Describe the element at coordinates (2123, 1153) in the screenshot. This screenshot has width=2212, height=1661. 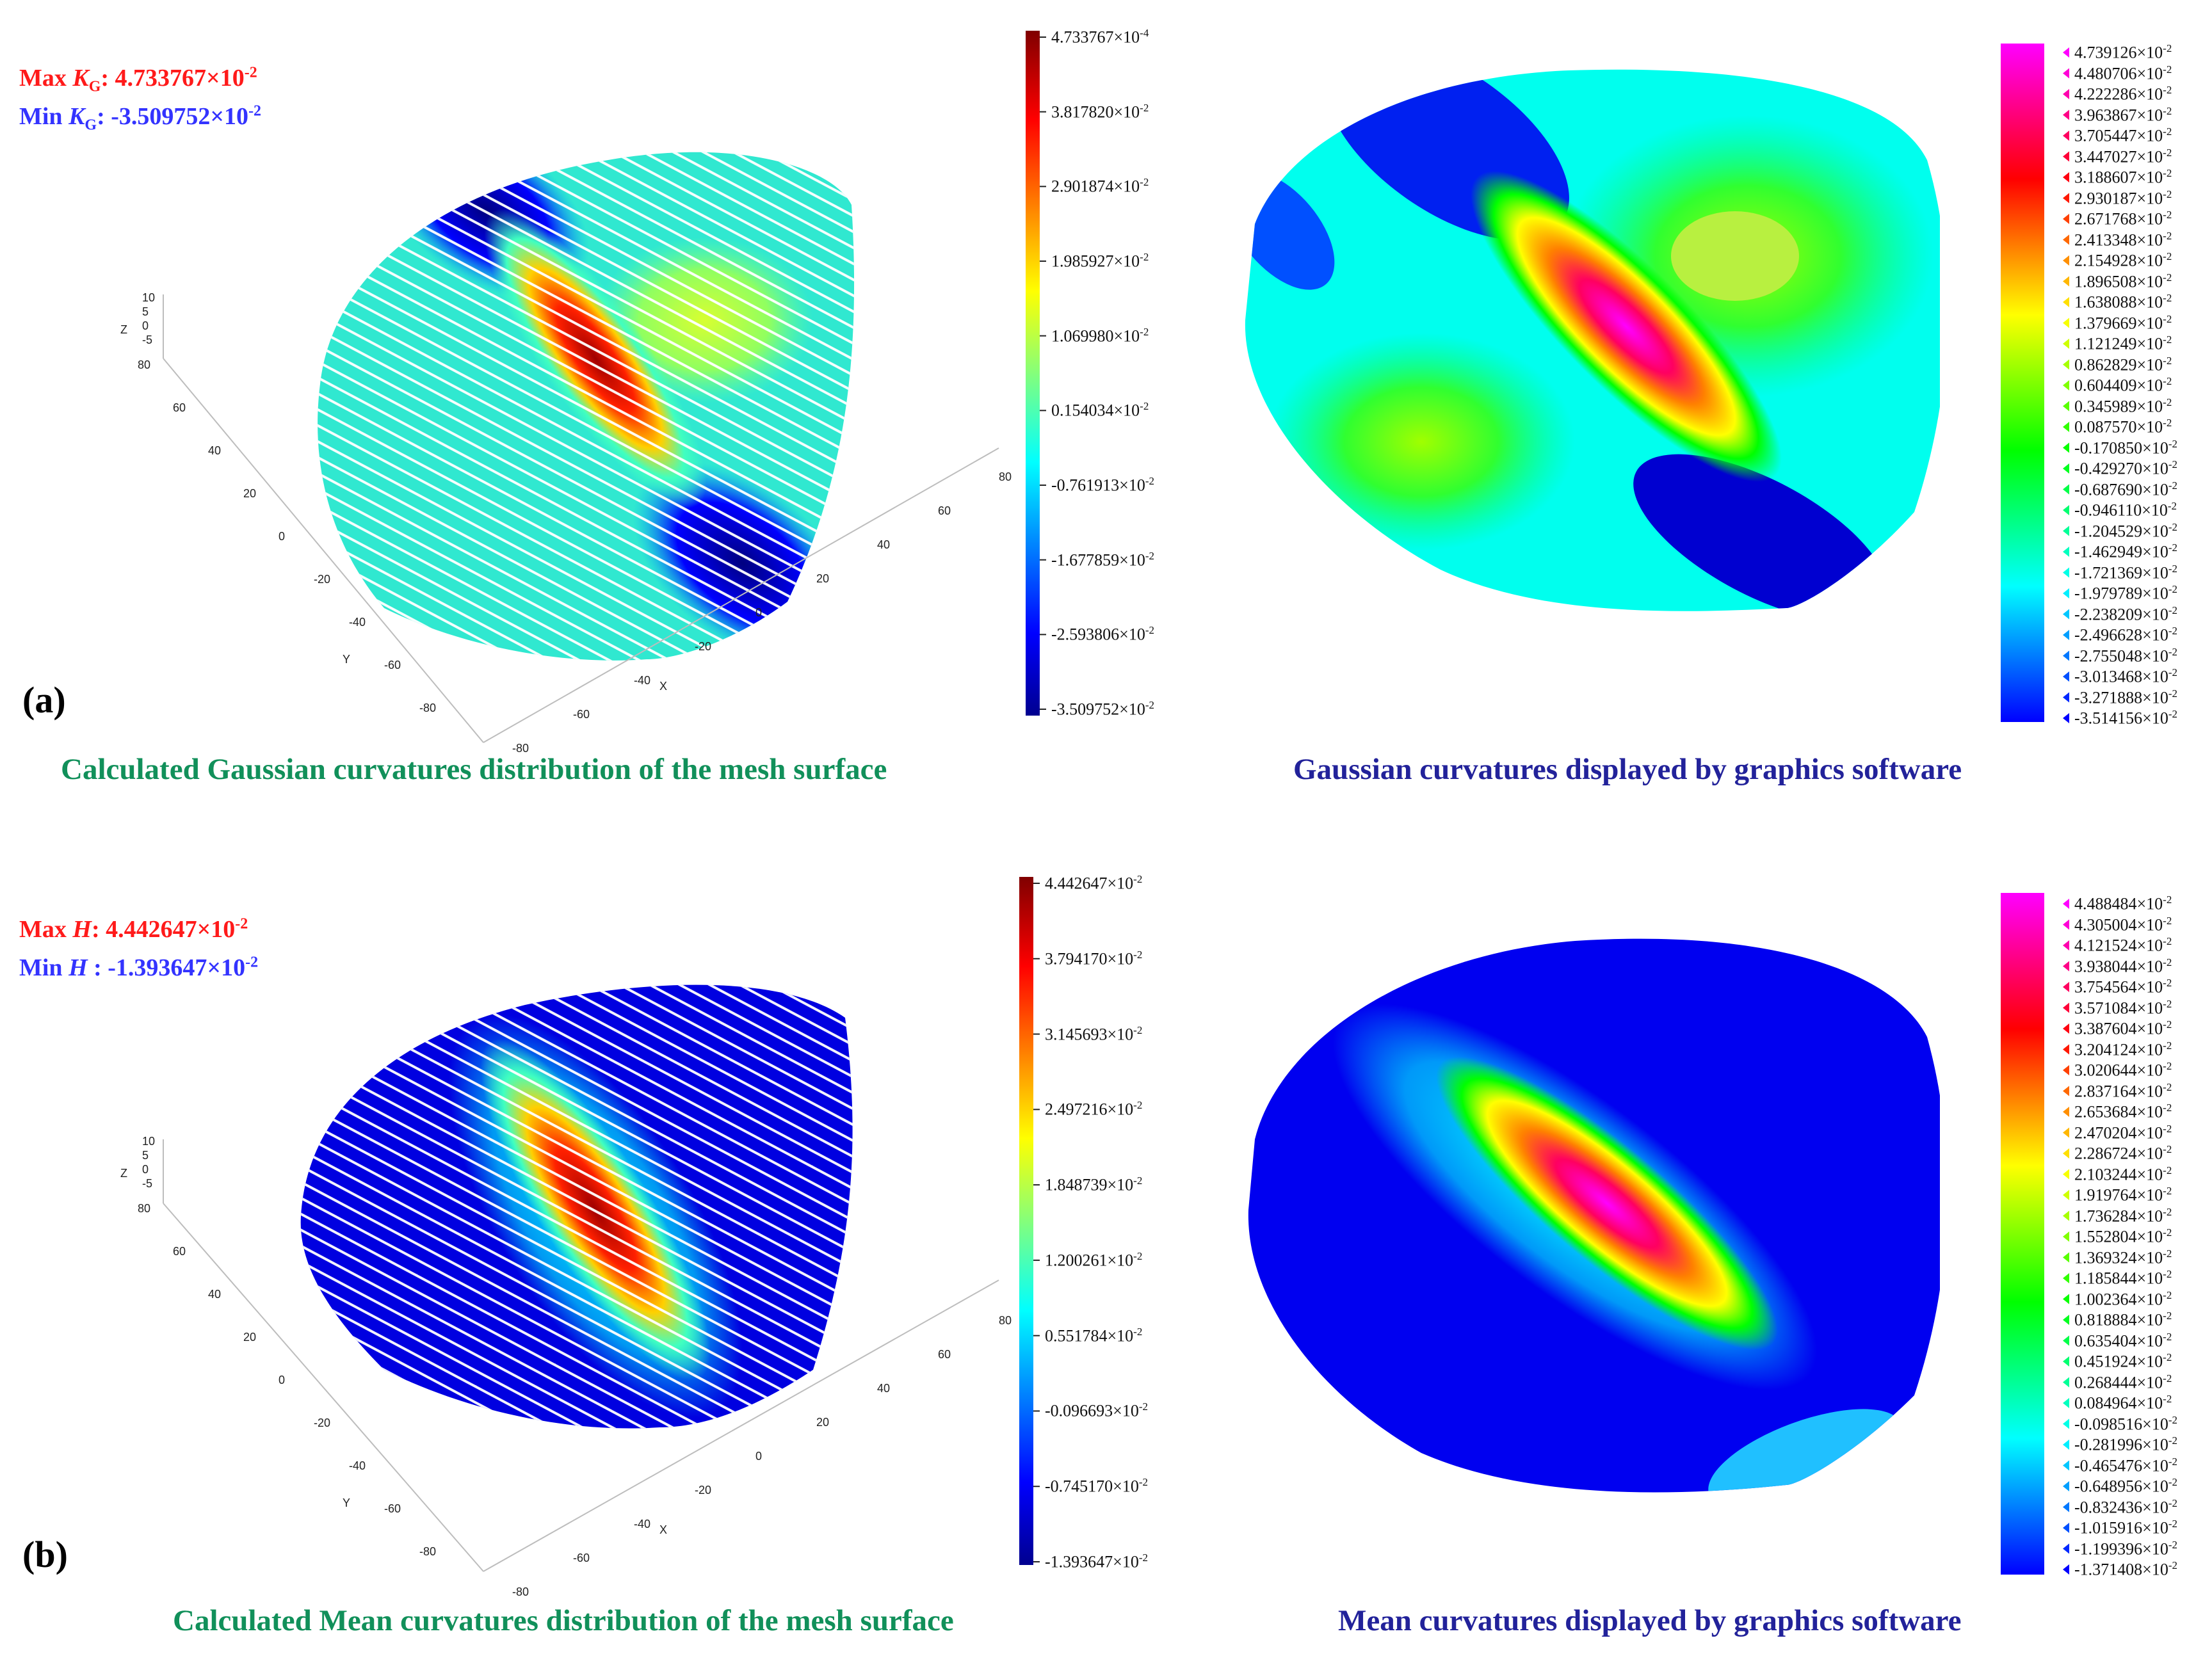
I see `colorbar-tick-label: 2.286724×10⁻²` at that location.